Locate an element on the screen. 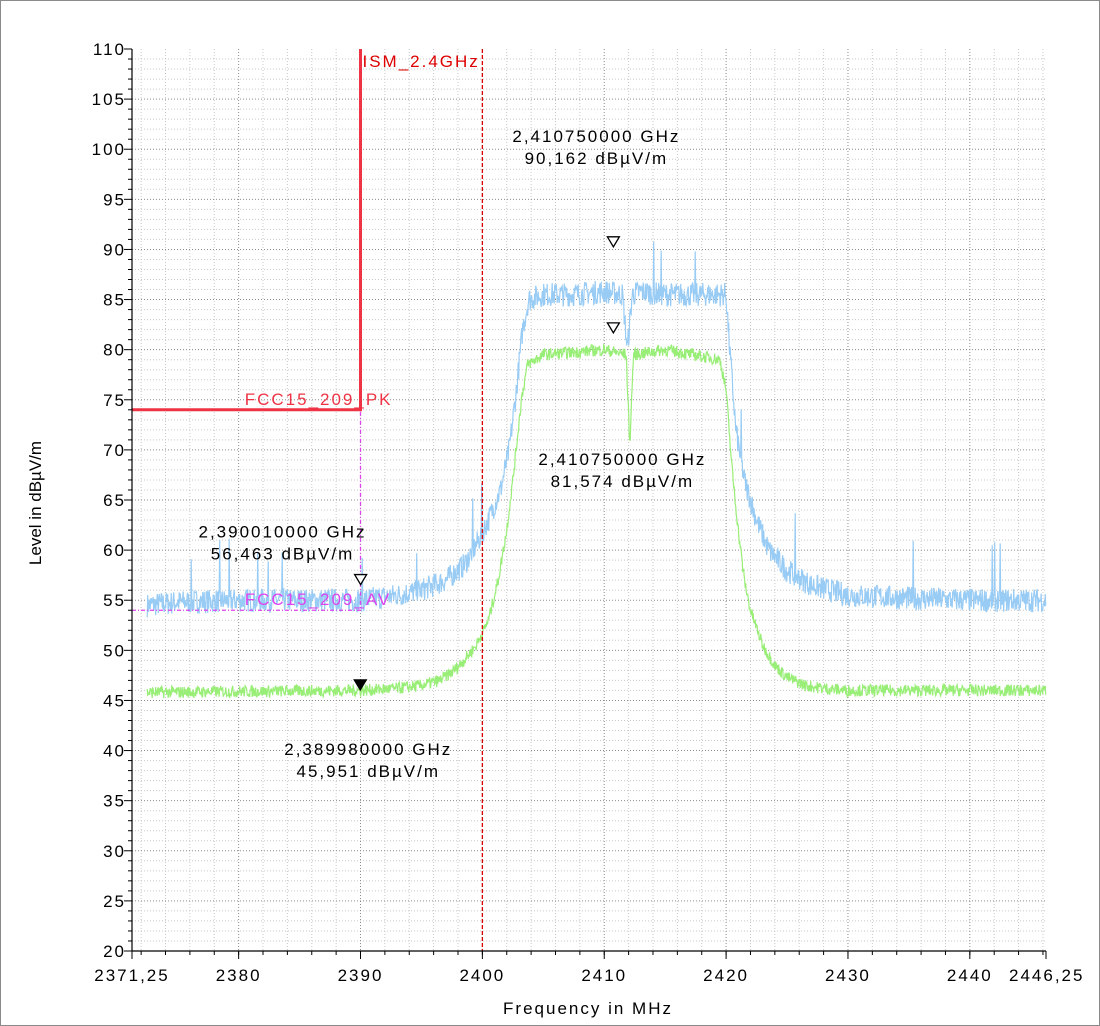  band-edge-label: ISM_2.4GHz is located at coordinates (421, 61).